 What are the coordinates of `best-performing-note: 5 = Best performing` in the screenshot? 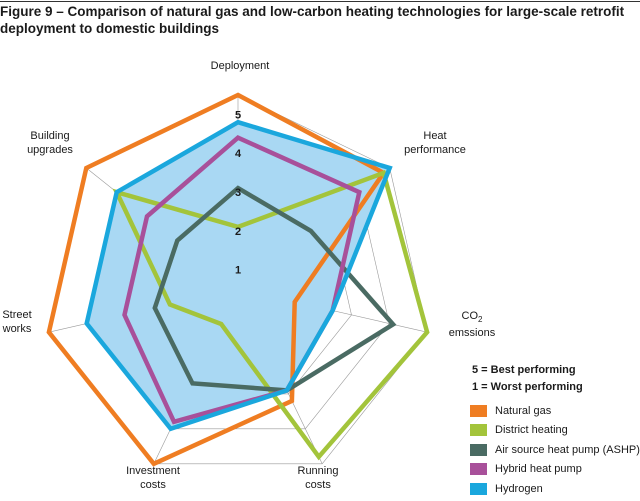 It's located at (524, 370).